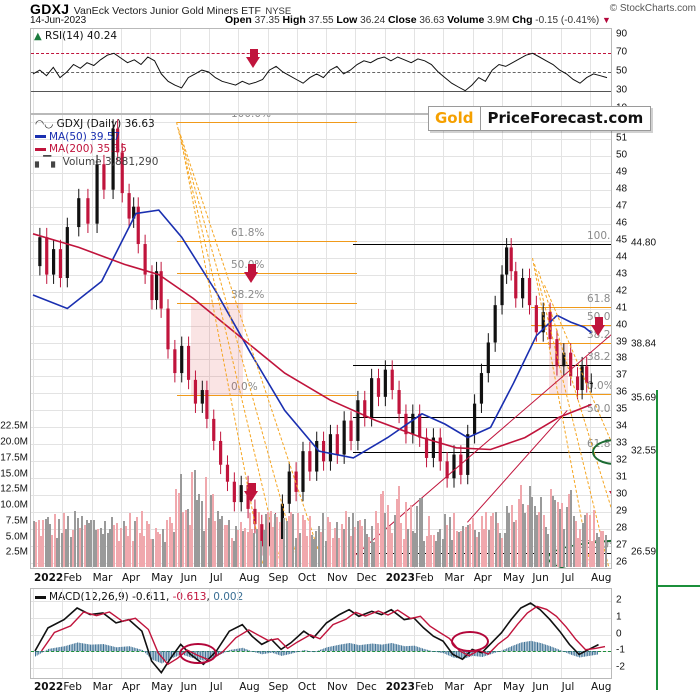 The image size is (700, 700). Describe the element at coordinates (601, 687) in the screenshot. I see `date-tick-label: Aug` at that location.